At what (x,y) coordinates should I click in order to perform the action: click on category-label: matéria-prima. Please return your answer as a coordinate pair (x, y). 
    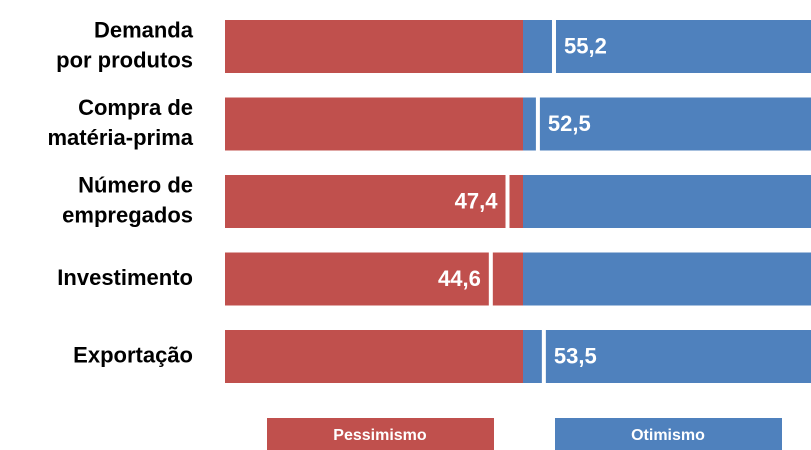
    Looking at the image, I should click on (120, 137).